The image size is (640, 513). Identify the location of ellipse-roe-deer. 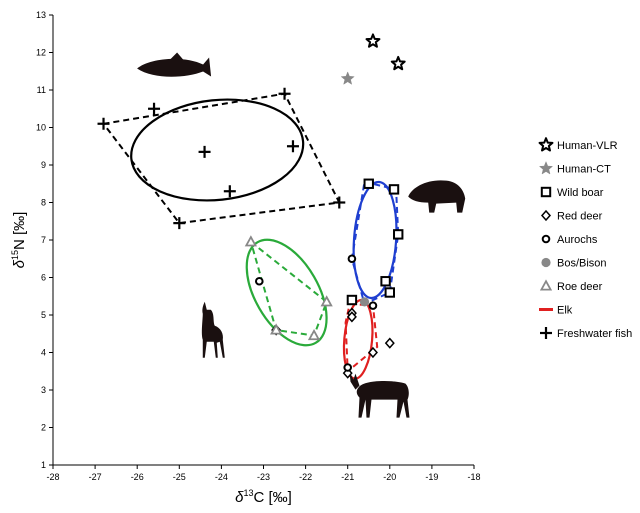
(286, 292).